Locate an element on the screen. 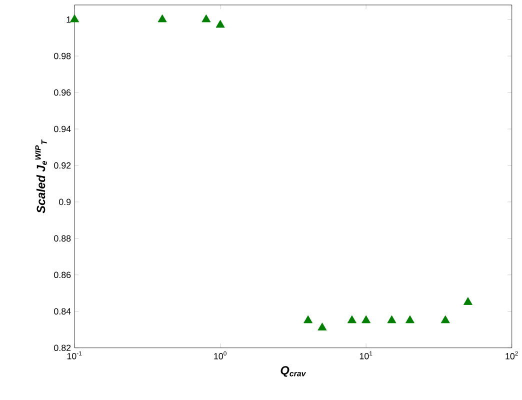 This screenshot has width=522, height=400. y-tick-label: 0.94 is located at coordinates (62, 129).